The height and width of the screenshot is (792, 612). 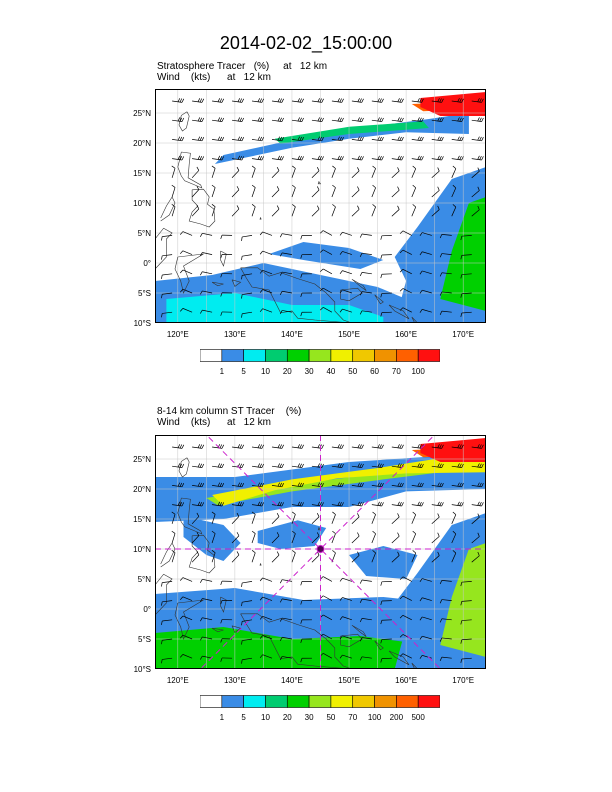 I want to click on lat-tick-label: 10°S, so click(x=142, y=669).